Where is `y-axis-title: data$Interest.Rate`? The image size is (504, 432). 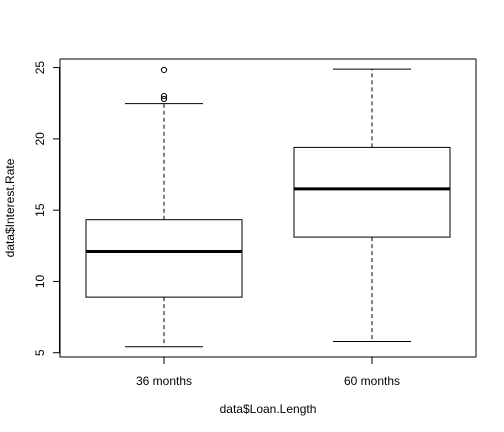
y-axis-title: data$Interest.Rate is located at coordinates (10, 207).